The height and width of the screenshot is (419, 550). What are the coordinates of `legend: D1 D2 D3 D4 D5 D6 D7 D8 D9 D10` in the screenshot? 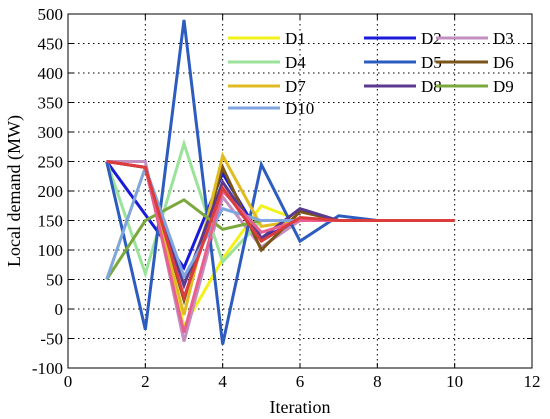 It's located at (371, 73).